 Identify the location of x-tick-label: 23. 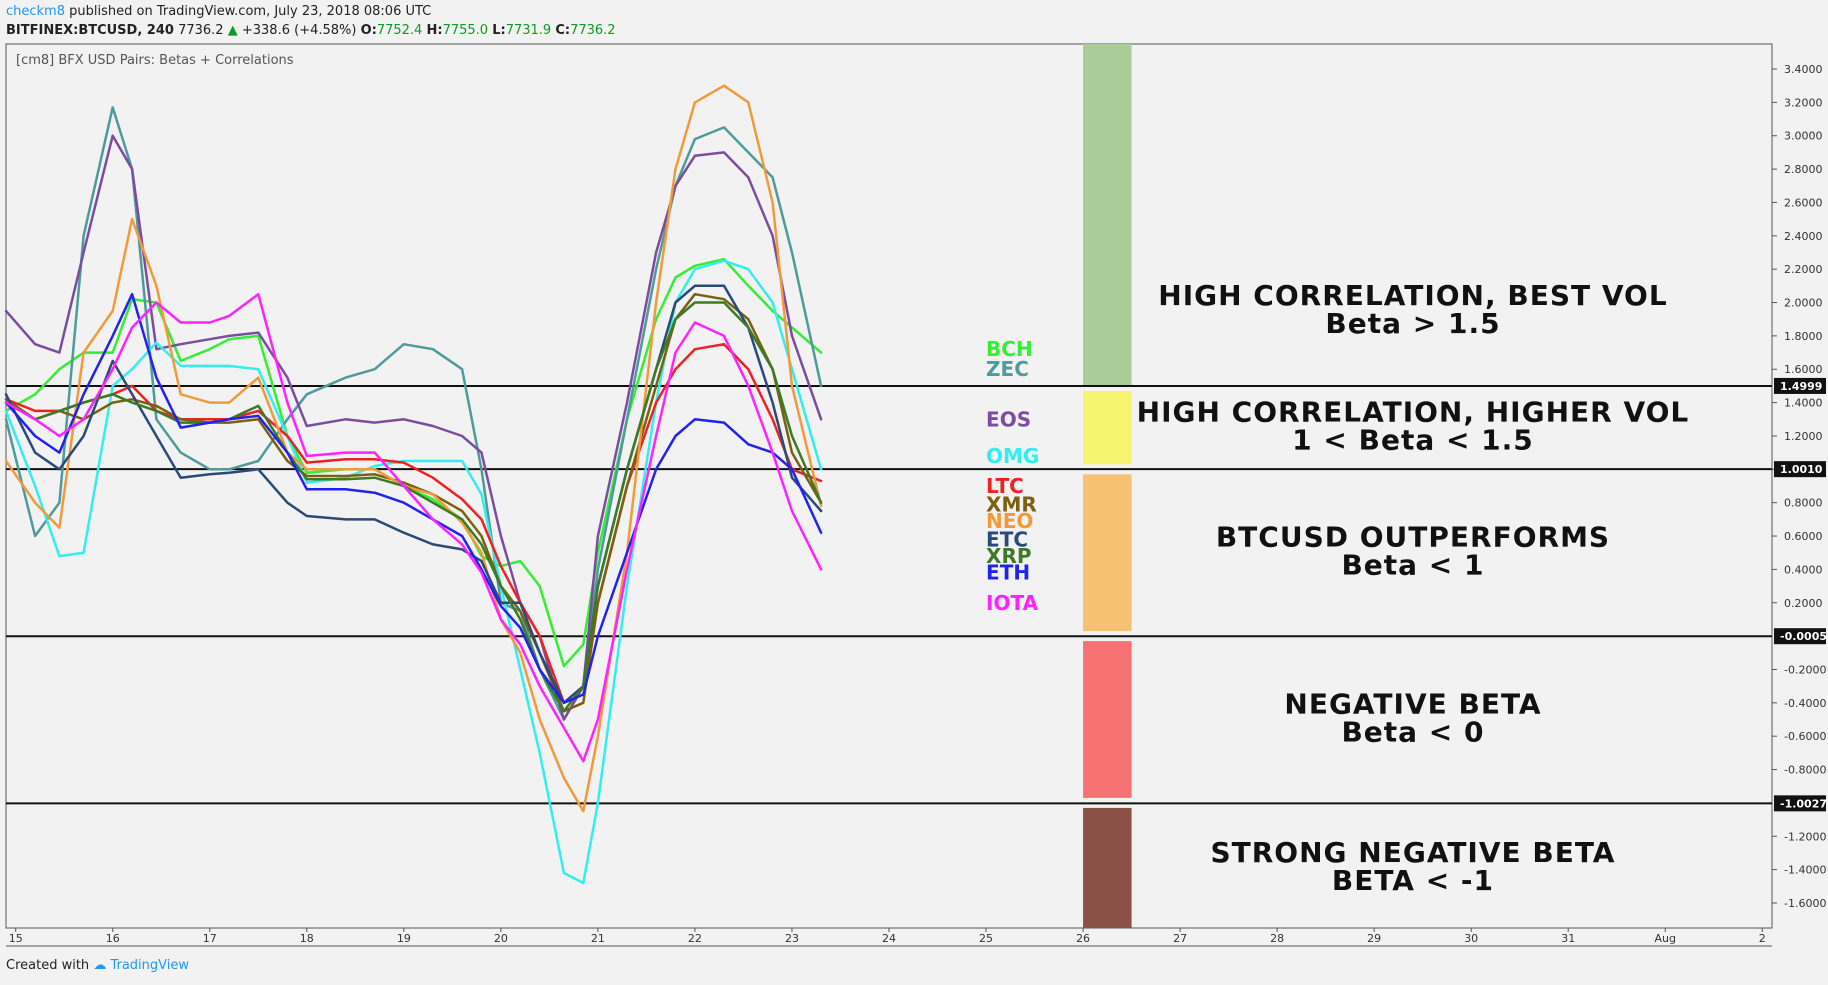
(792, 938).